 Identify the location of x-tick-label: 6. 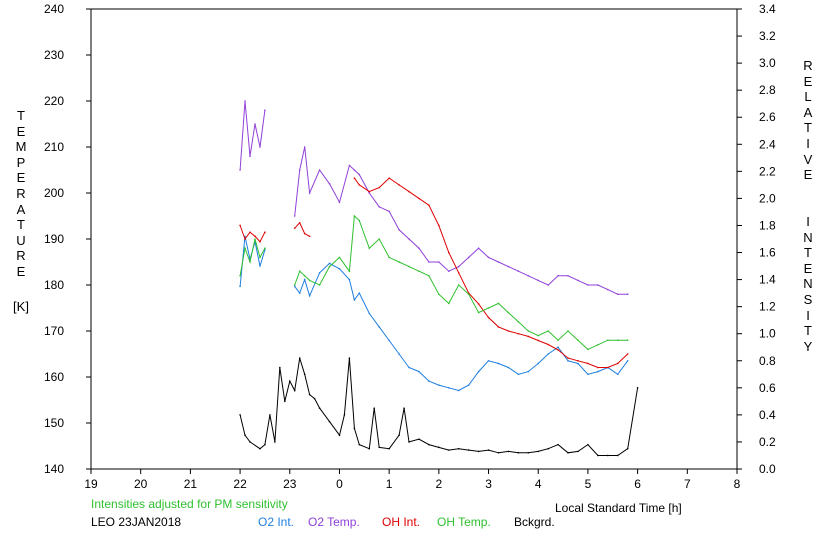
(637, 484).